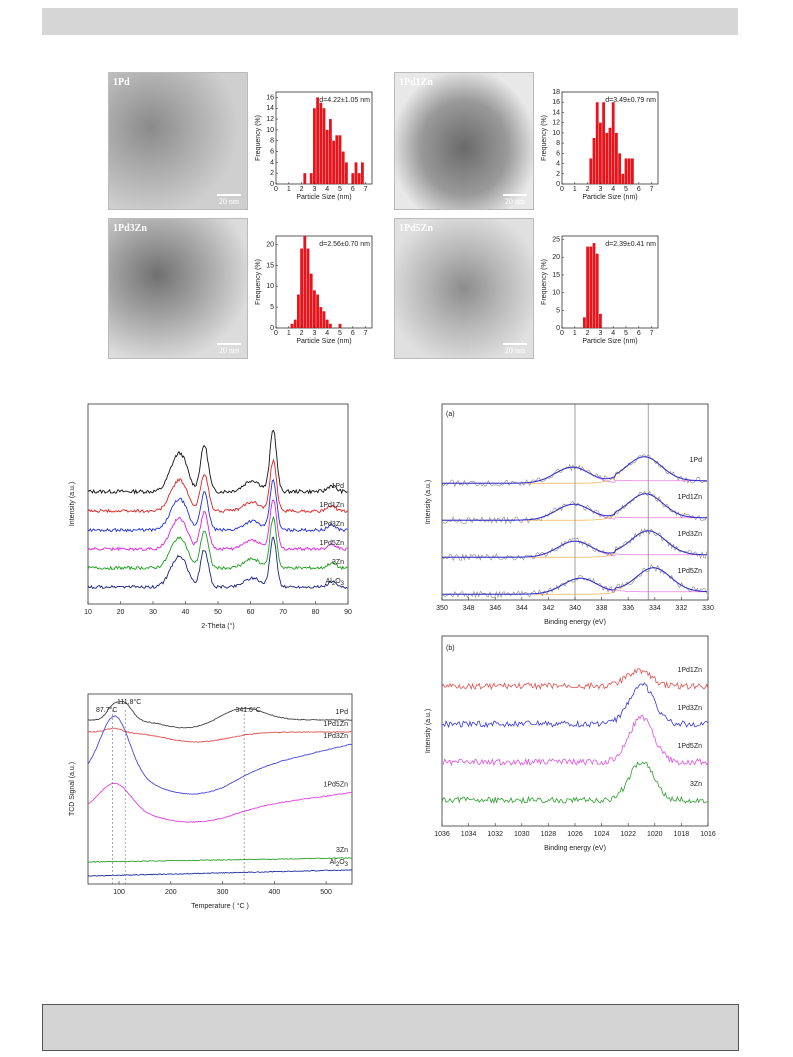 This screenshot has height=1057, width=793. I want to click on series-label: 3Zn, so click(696, 784).